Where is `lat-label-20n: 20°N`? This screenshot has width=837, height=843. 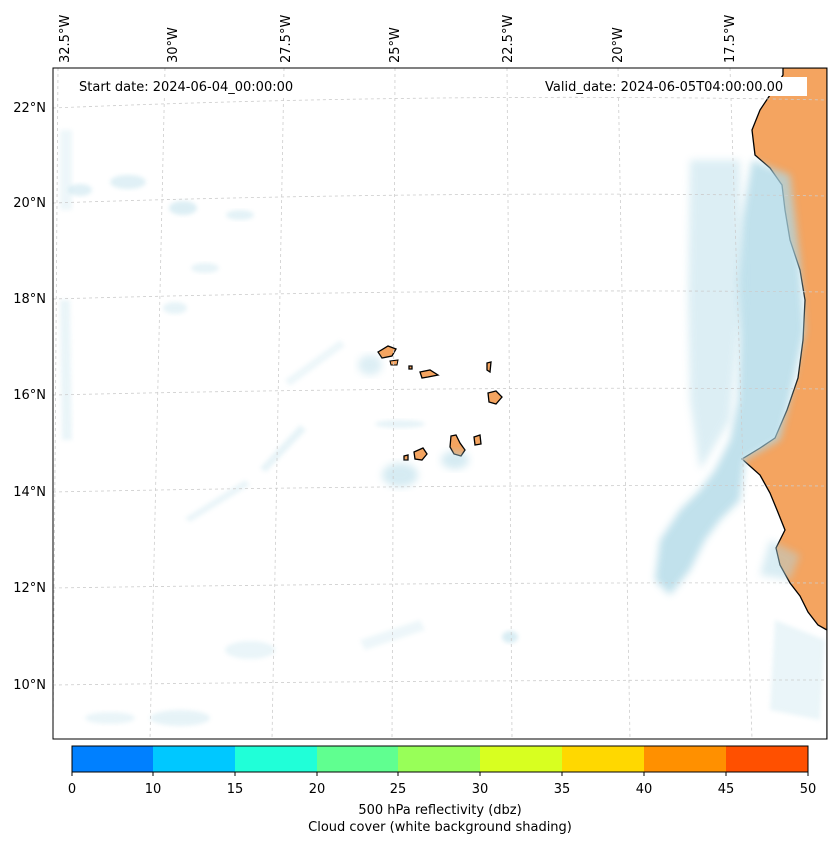 lat-label-20n: 20°N is located at coordinates (29, 203).